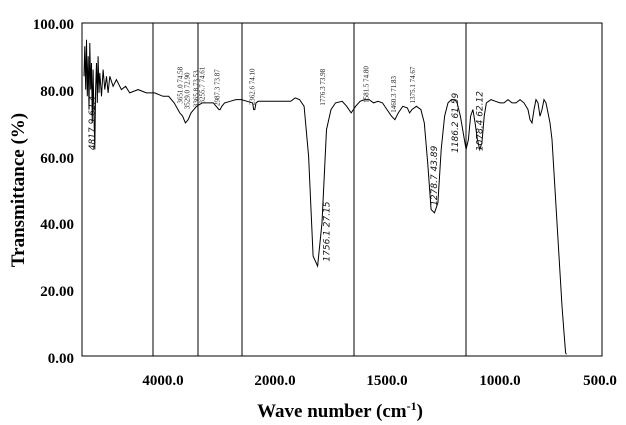  Describe the element at coordinates (367, 84) in the screenshot. I see `peak-annotation: 1581.5 74.80` at that location.